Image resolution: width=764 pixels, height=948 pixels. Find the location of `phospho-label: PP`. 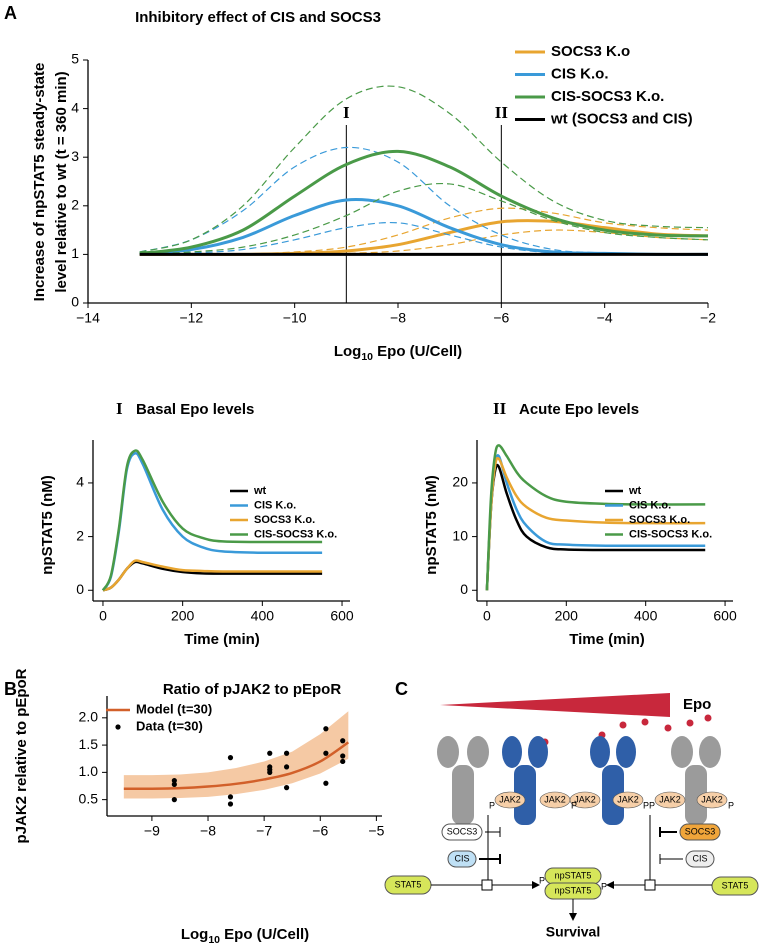

phospho-label: PP is located at coordinates (649, 805).